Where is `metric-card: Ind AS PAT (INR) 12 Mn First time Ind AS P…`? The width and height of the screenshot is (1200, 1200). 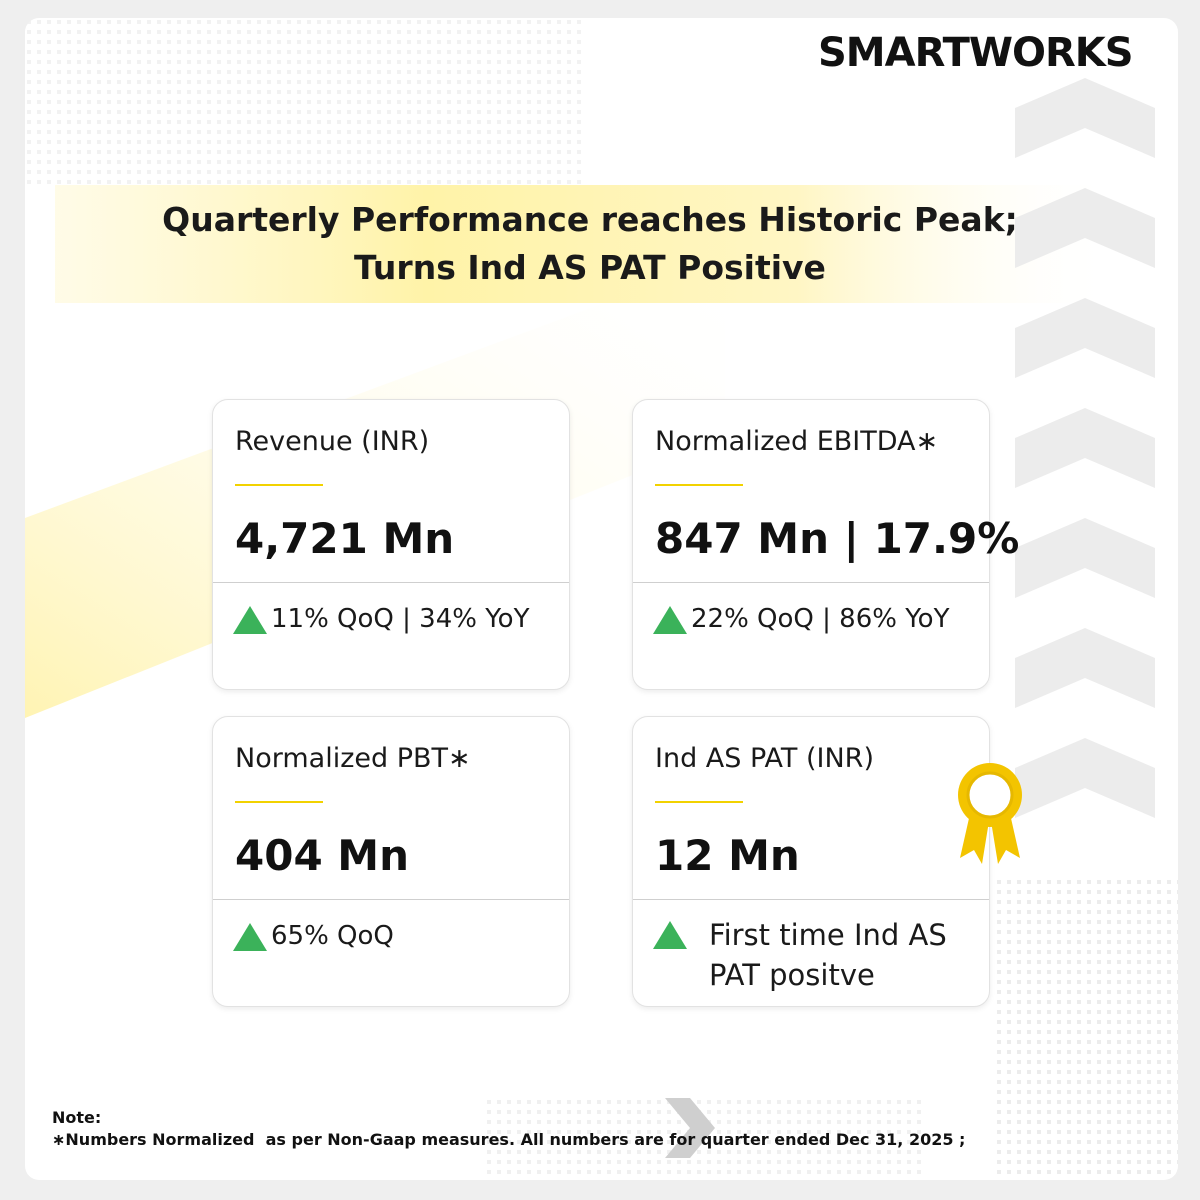 metric-card: Ind AS PAT (INR) 12 Mn First time Ind AS P… is located at coordinates (811, 861).